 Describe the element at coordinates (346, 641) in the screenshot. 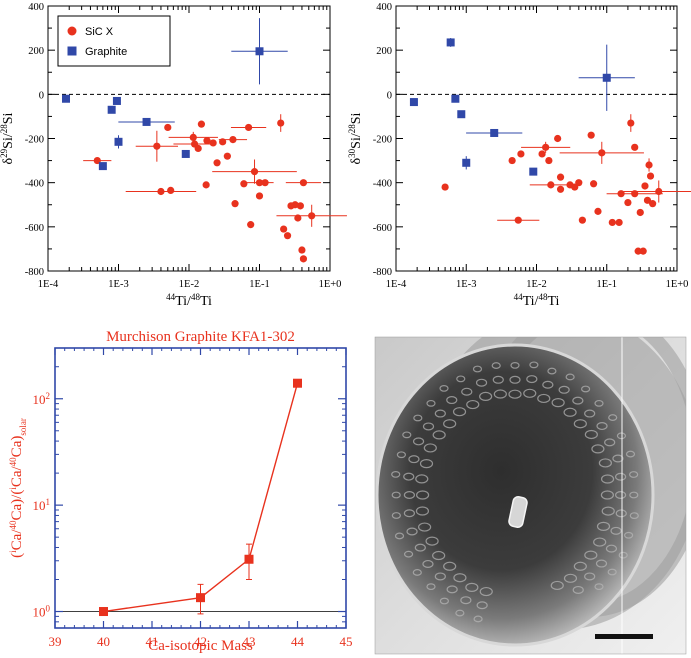

I see `x-tick-label: 45` at that location.